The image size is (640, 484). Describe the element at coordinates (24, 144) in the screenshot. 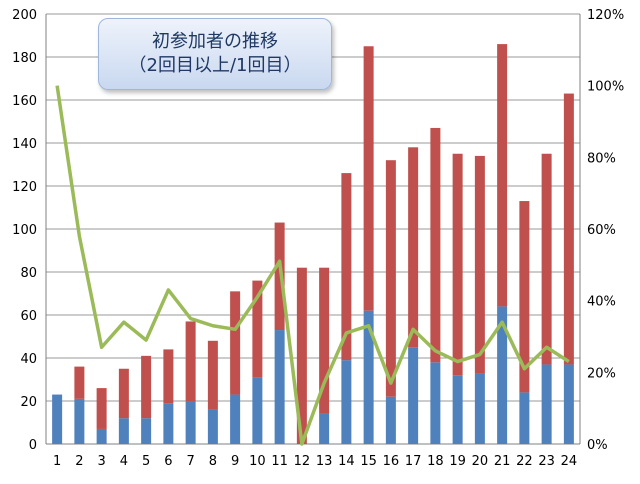

I see `y-tick-label: 140` at that location.